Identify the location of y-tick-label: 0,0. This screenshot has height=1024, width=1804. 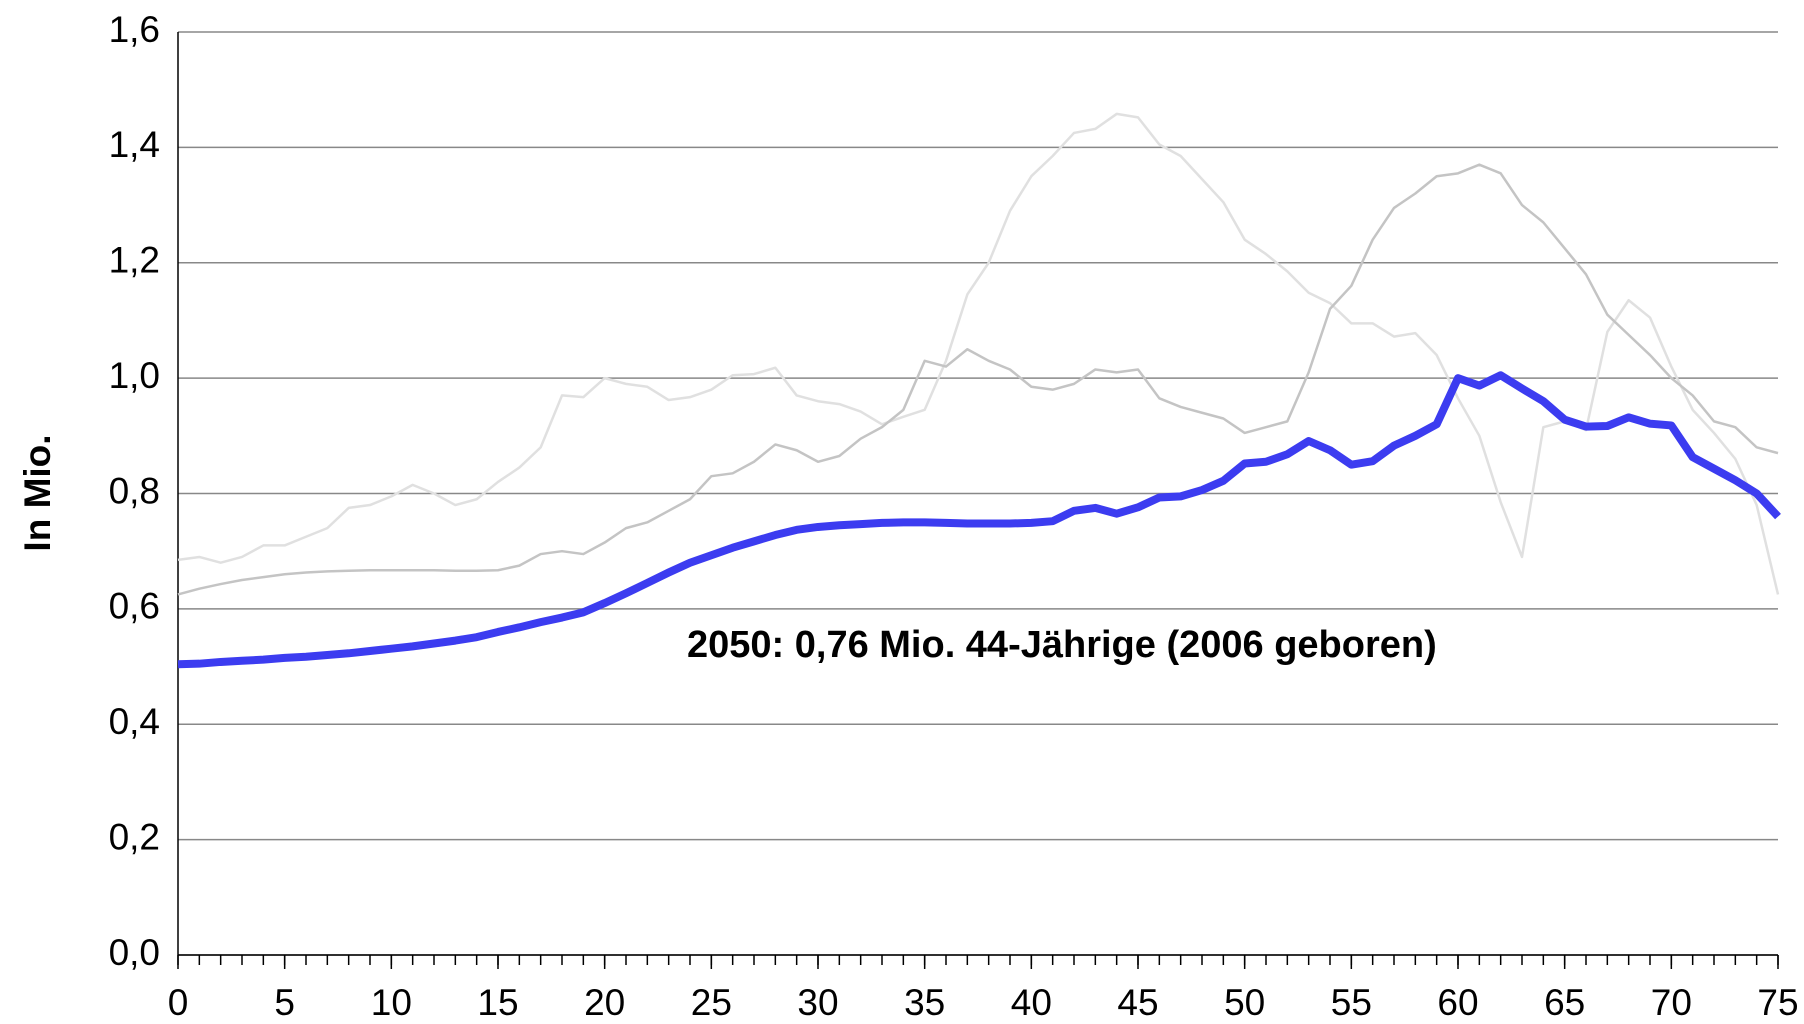
(134, 952).